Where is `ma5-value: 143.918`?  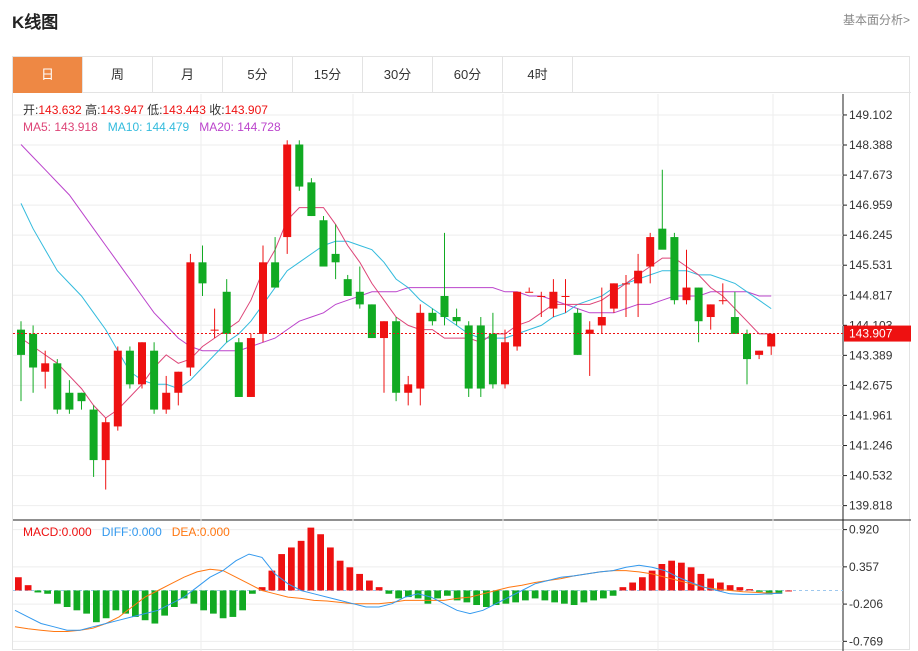 ma5-value: 143.918 is located at coordinates (76, 127).